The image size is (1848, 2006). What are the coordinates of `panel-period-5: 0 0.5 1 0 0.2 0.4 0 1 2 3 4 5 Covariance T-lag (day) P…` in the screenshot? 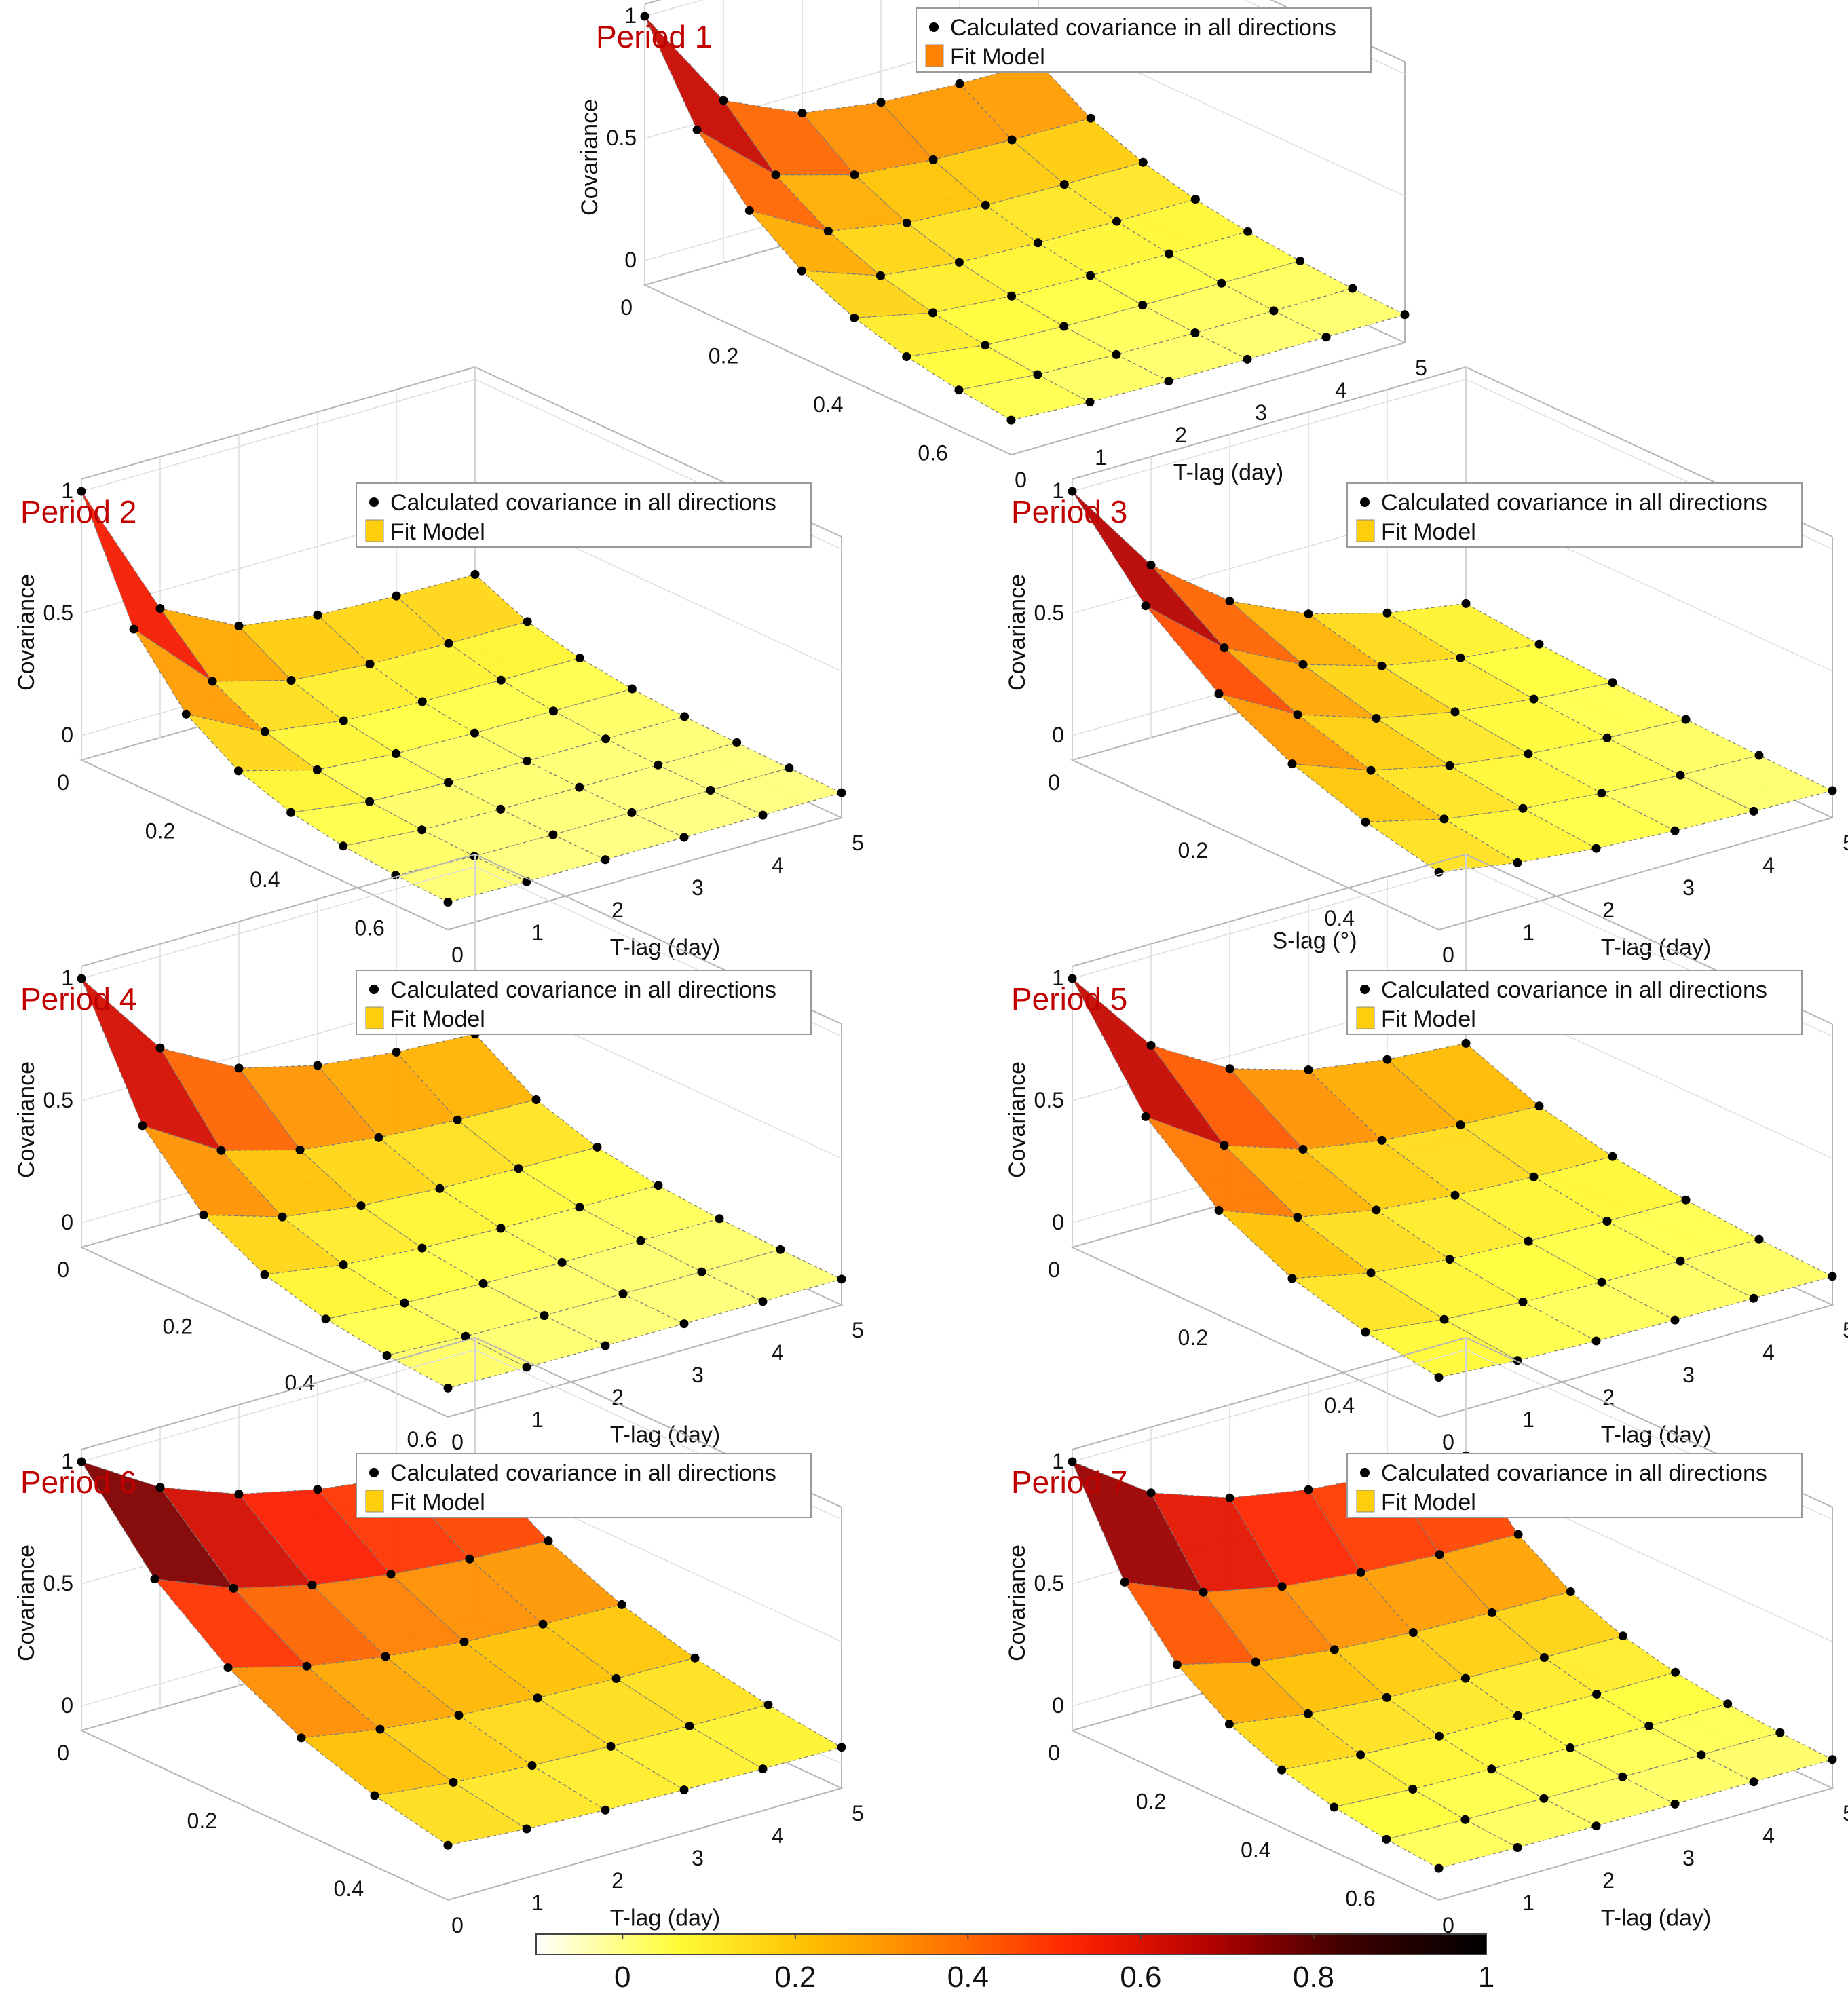 It's located at (1426, 1154).